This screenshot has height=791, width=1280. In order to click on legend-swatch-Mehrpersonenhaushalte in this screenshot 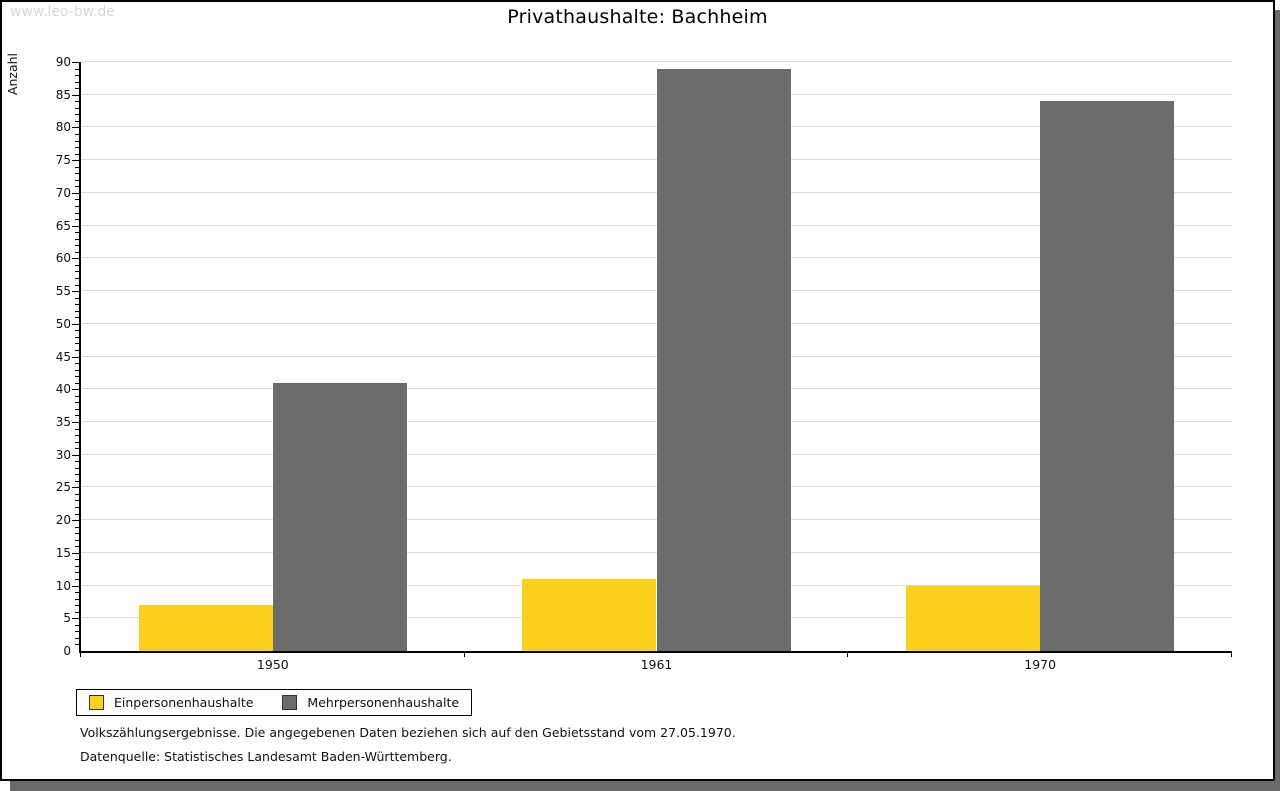, I will do `click(290, 702)`.